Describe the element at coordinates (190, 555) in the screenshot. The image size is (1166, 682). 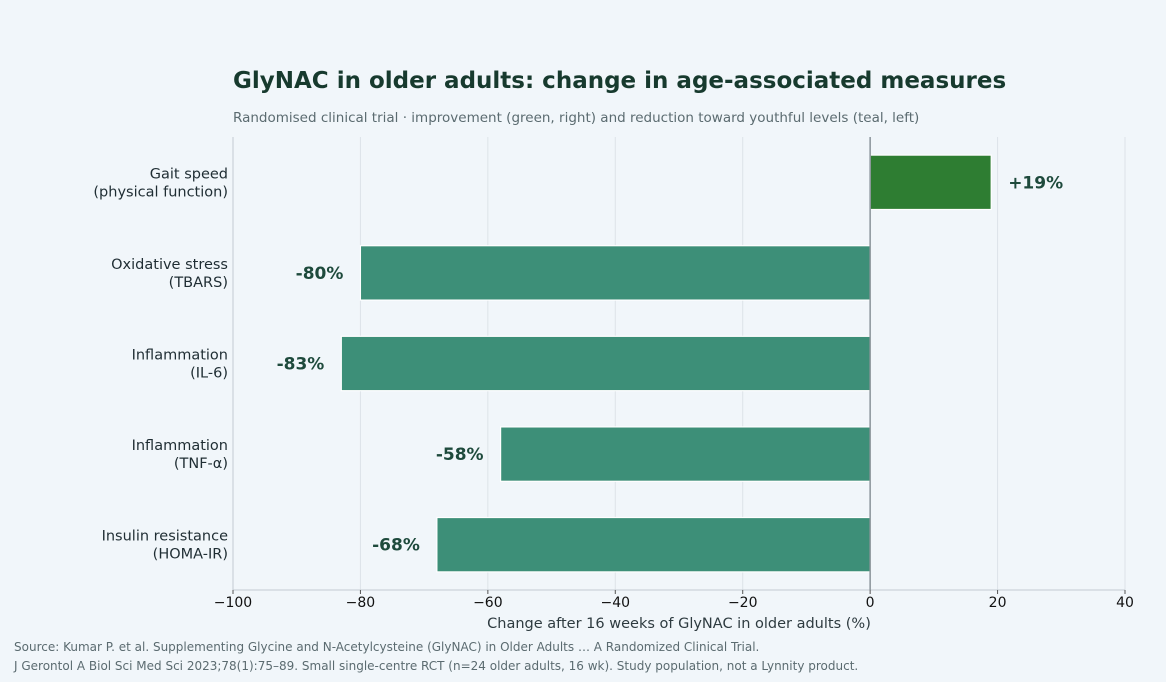
I see `category-label: (HOMA-IR)` at that location.